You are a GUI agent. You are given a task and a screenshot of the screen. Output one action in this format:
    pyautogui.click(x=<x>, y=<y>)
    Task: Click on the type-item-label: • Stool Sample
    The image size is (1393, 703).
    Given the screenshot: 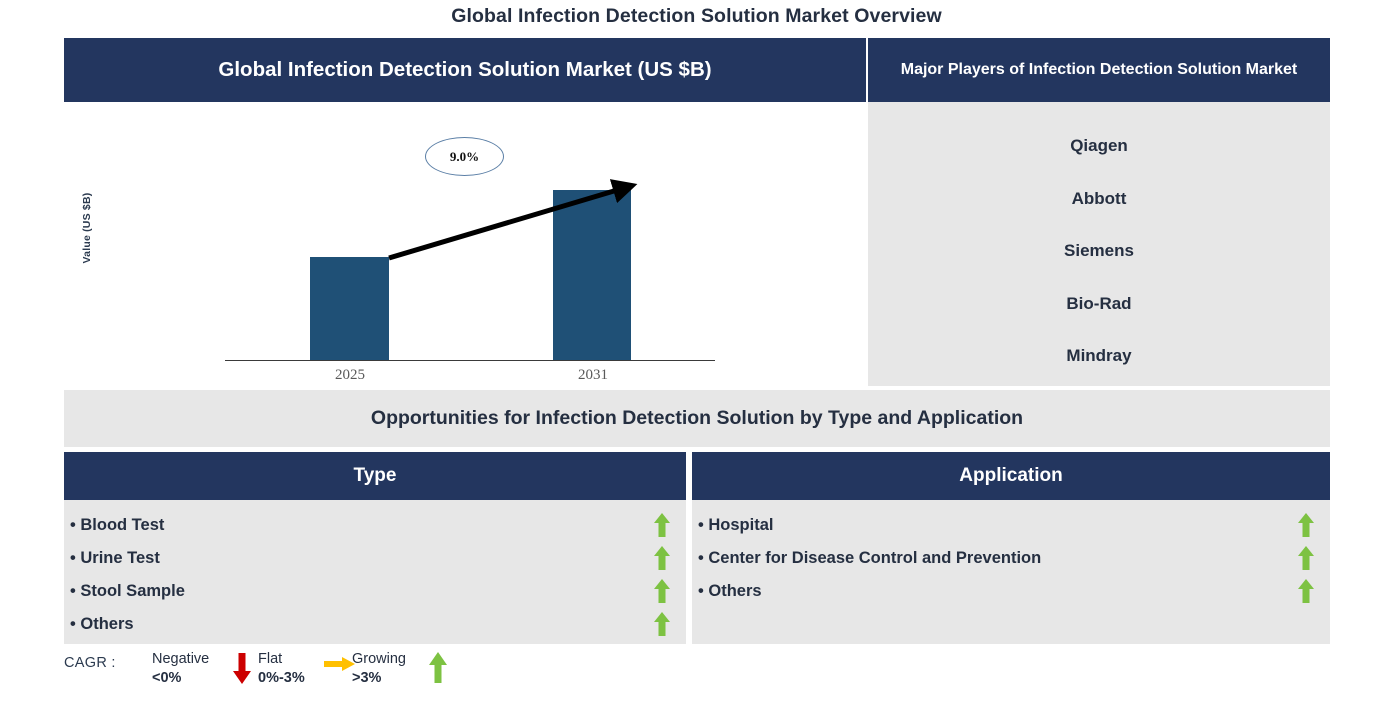 What is the action you would take?
    pyautogui.click(x=127, y=591)
    